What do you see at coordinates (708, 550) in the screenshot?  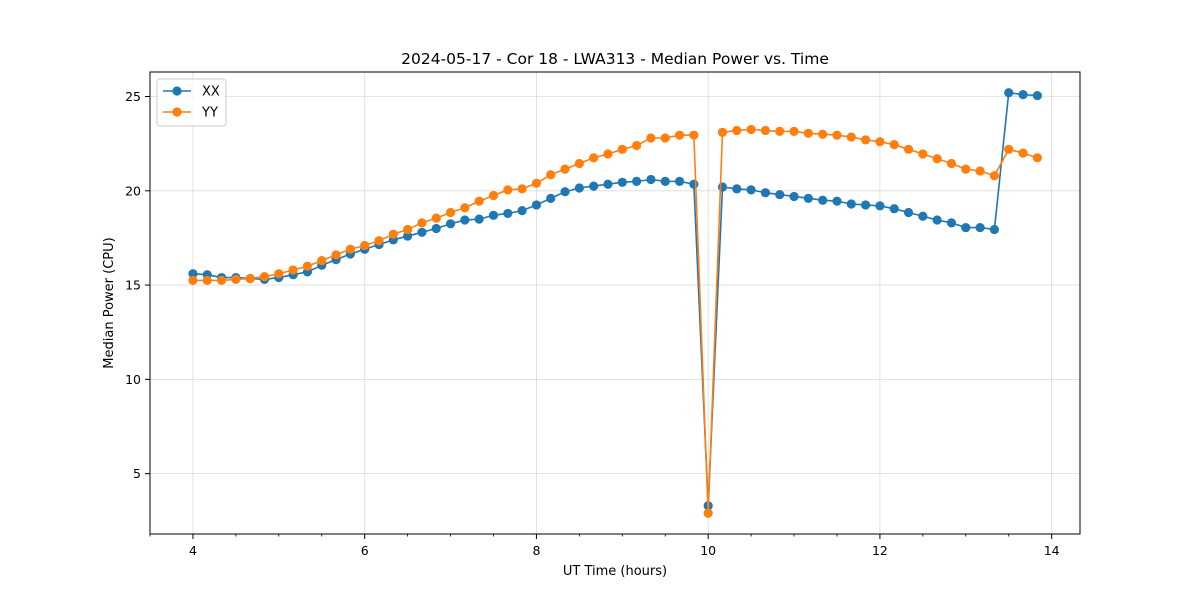 I see `x-tick-label: 10` at bounding box center [708, 550].